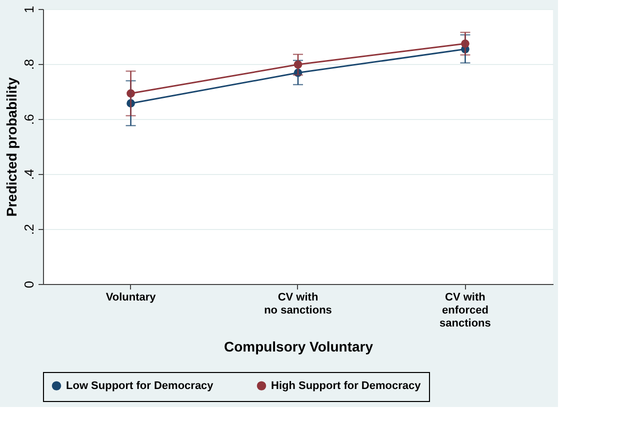 This screenshot has width=618, height=427. What do you see at coordinates (29, 10) in the screenshot?
I see `y-tick-label: 1` at bounding box center [29, 10].